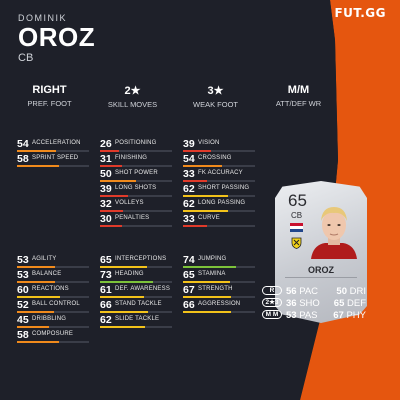 The height and width of the screenshot is (400, 400). I want to click on stat-label: AGILITY, so click(44, 259).